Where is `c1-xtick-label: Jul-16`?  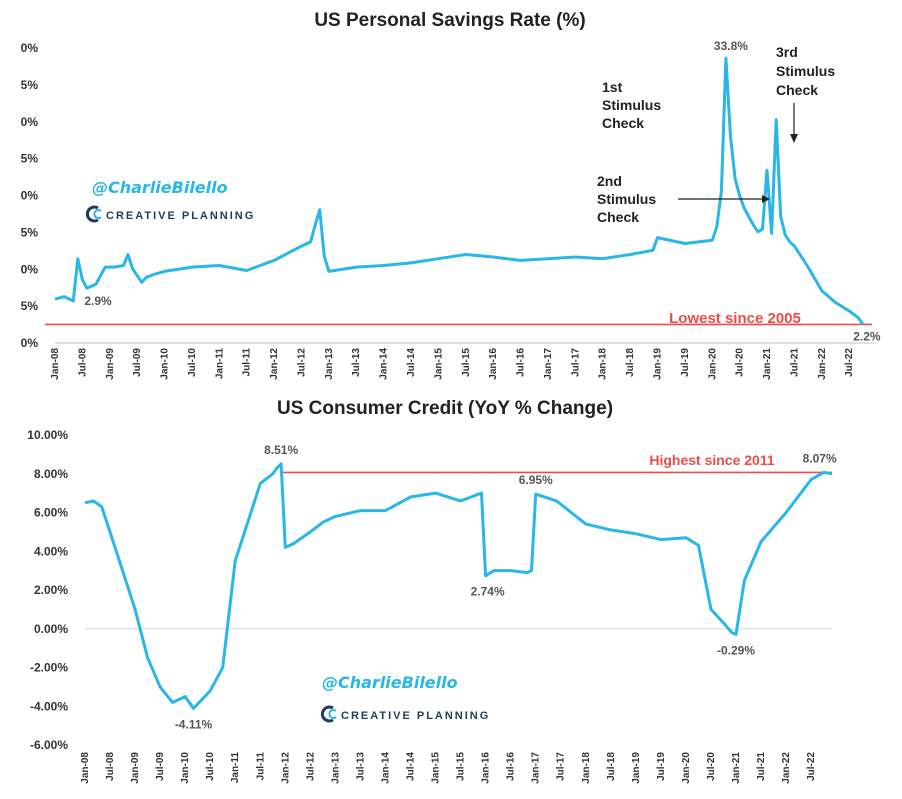 c1-xtick-label: Jul-16 is located at coordinates (521, 362).